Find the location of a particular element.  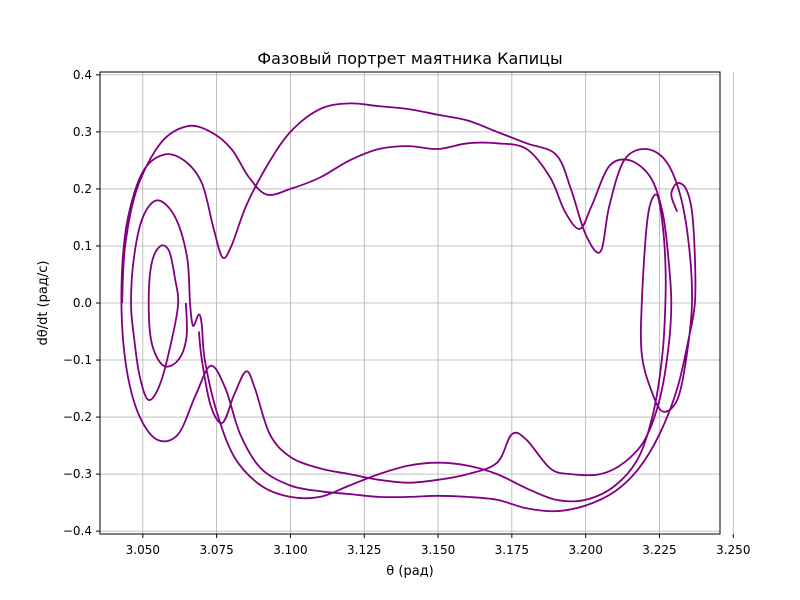

x-tick-label: 3.075 is located at coordinates (216, 550).